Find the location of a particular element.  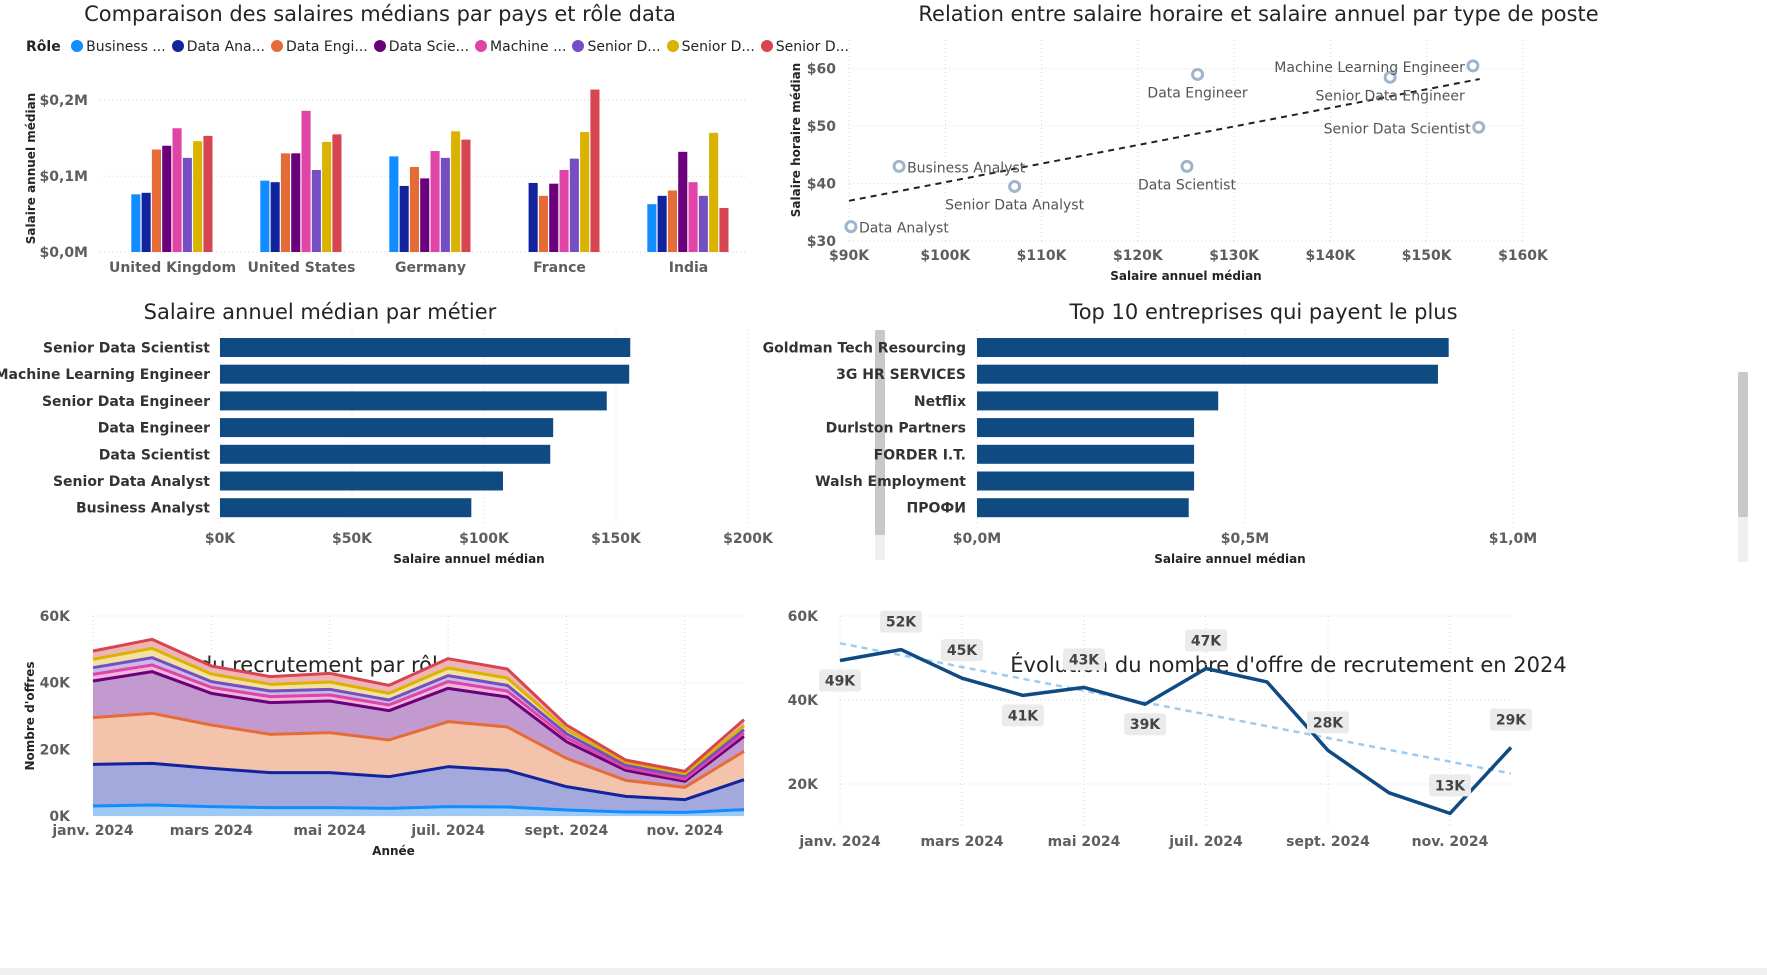

data-label: 28K is located at coordinates (1328, 723).